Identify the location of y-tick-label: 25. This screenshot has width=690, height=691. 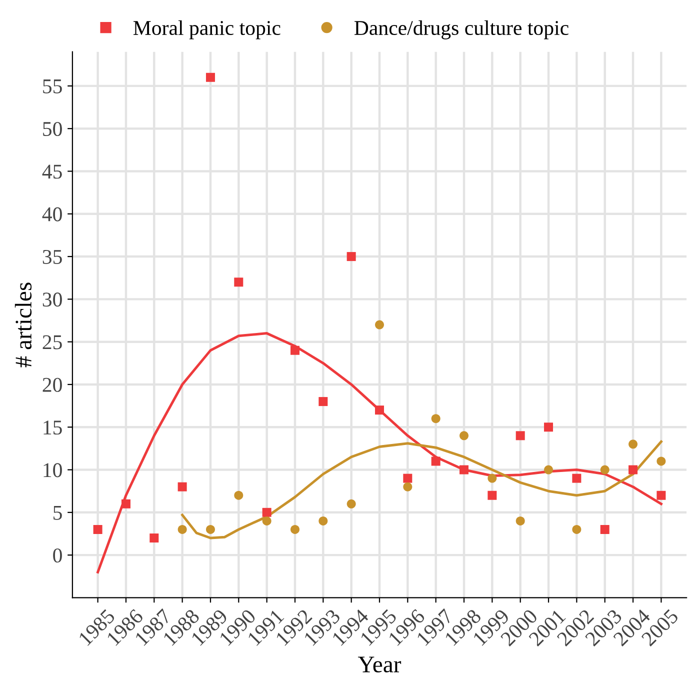
(52, 342).